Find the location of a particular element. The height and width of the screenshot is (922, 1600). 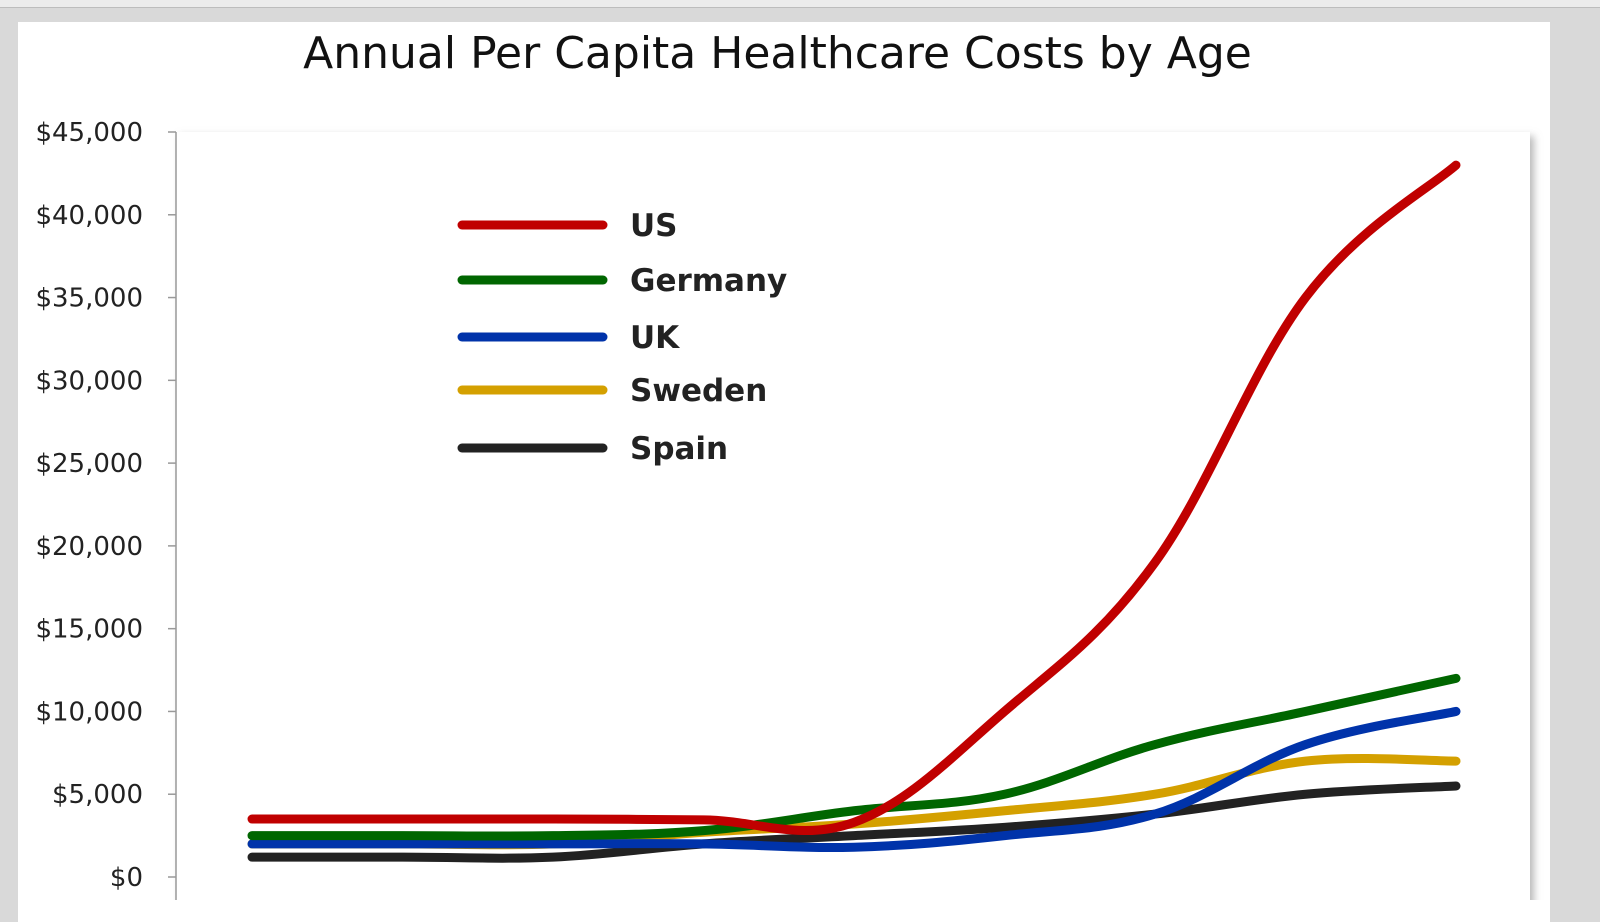

series-line-spain is located at coordinates (854, 822).